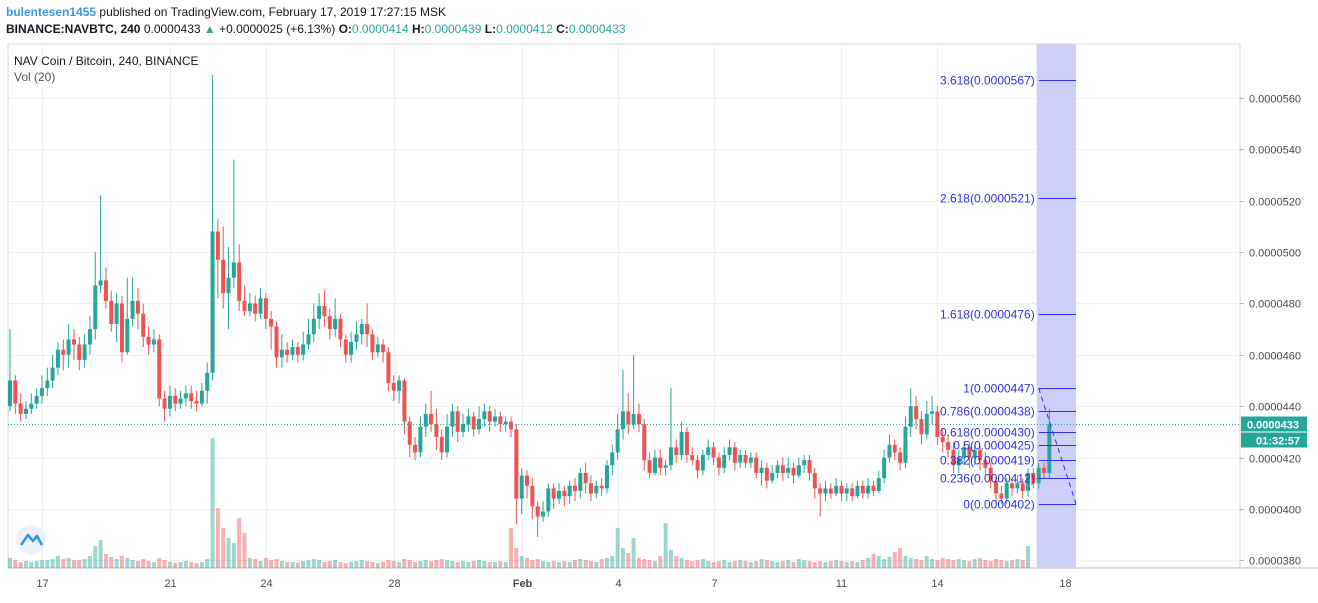  What do you see at coordinates (394, 584) in the screenshot?
I see `x-tick-label: 28` at bounding box center [394, 584].